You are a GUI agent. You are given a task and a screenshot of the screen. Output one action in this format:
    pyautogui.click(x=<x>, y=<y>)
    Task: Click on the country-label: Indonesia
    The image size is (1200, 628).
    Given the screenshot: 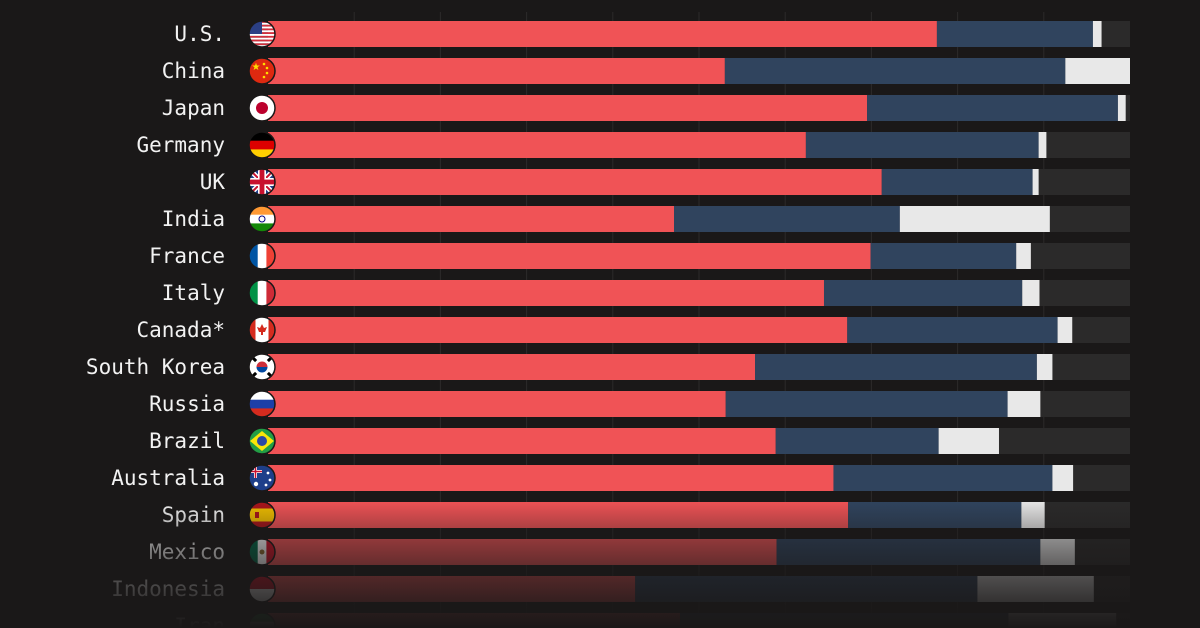 What is the action you would take?
    pyautogui.click(x=168, y=589)
    